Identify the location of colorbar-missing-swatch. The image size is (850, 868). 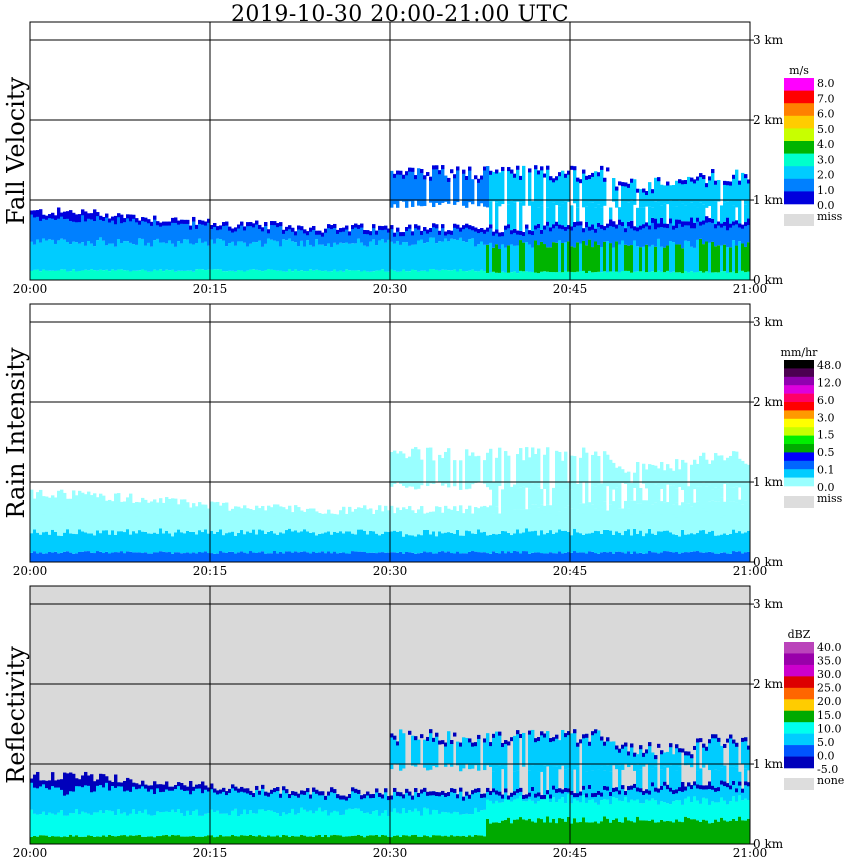
(799, 502).